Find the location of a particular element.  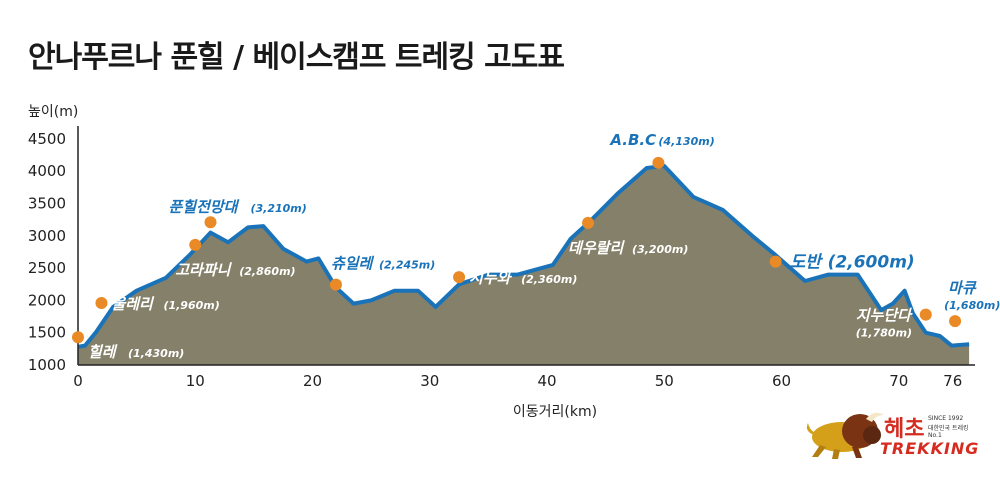

waypoint-elevation: (3,210m) is located at coordinates (278, 208).